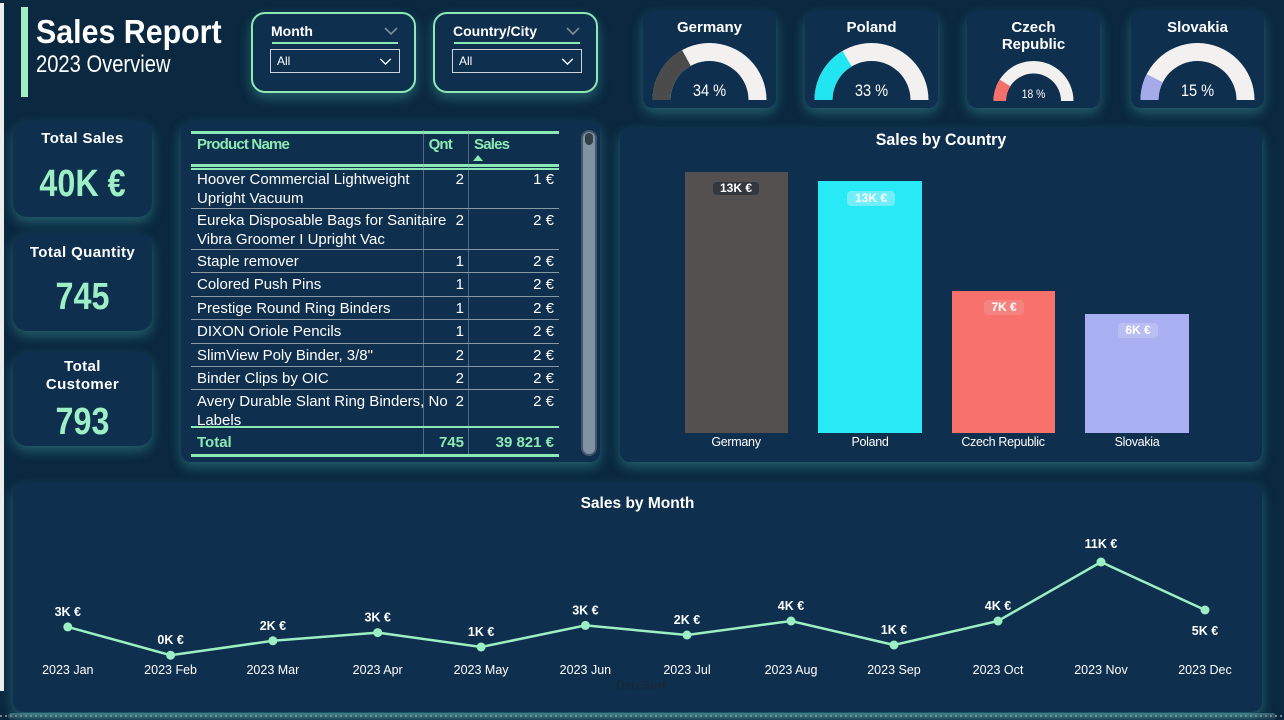 Image resolution: width=1284 pixels, height=720 pixels. I want to click on svg-text: 2023 Dec, so click(1205, 670).